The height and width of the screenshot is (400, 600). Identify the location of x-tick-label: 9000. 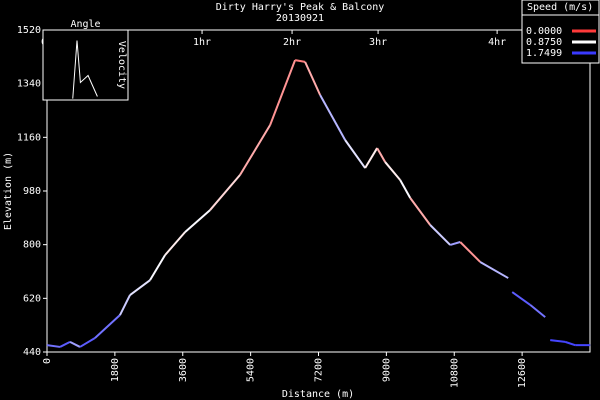
(386, 370).